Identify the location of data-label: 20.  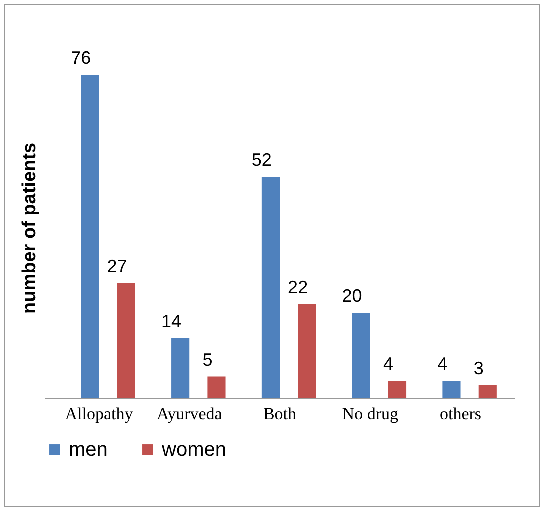
(352, 296).